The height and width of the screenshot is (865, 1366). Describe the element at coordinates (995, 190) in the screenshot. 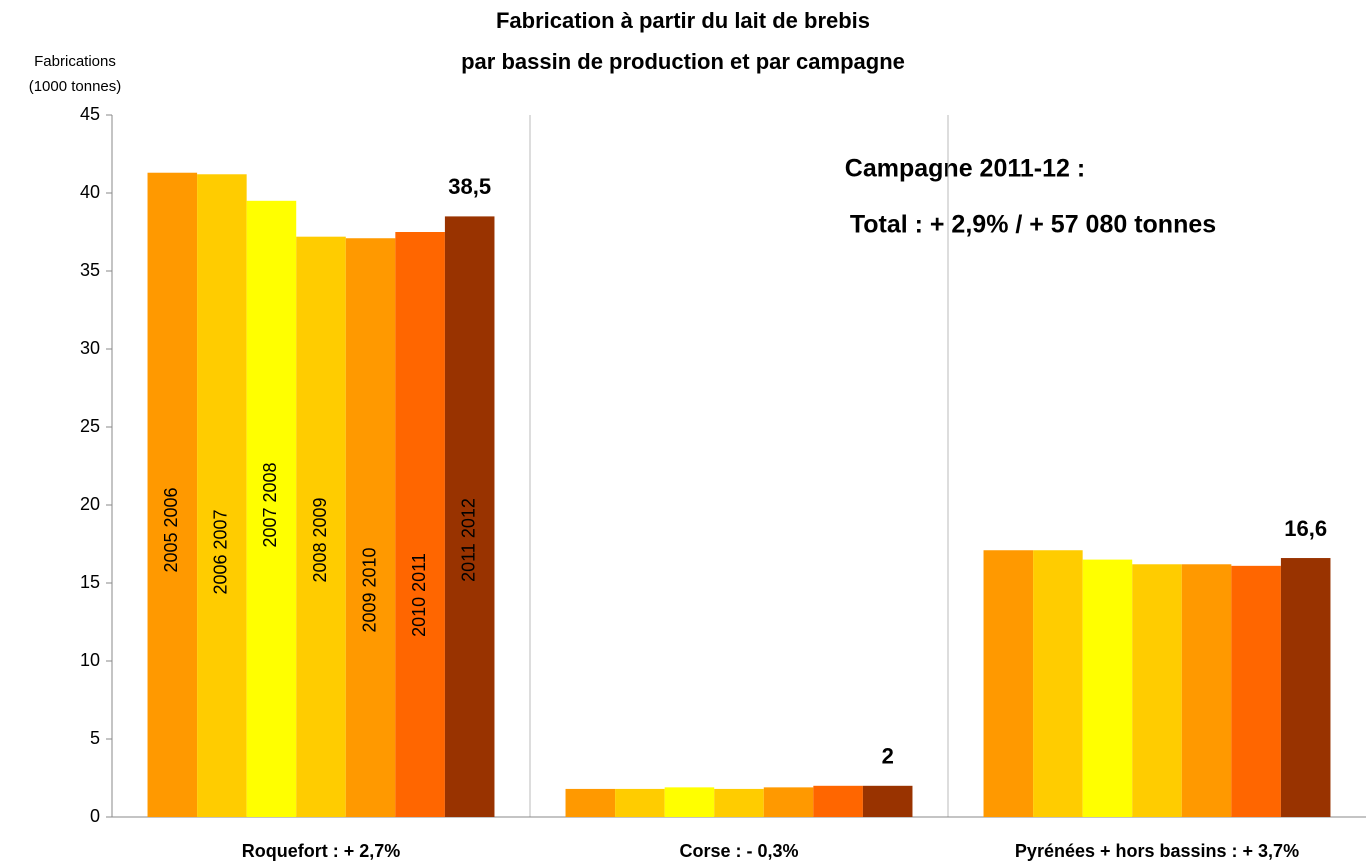

I see `annotation-box` at that location.